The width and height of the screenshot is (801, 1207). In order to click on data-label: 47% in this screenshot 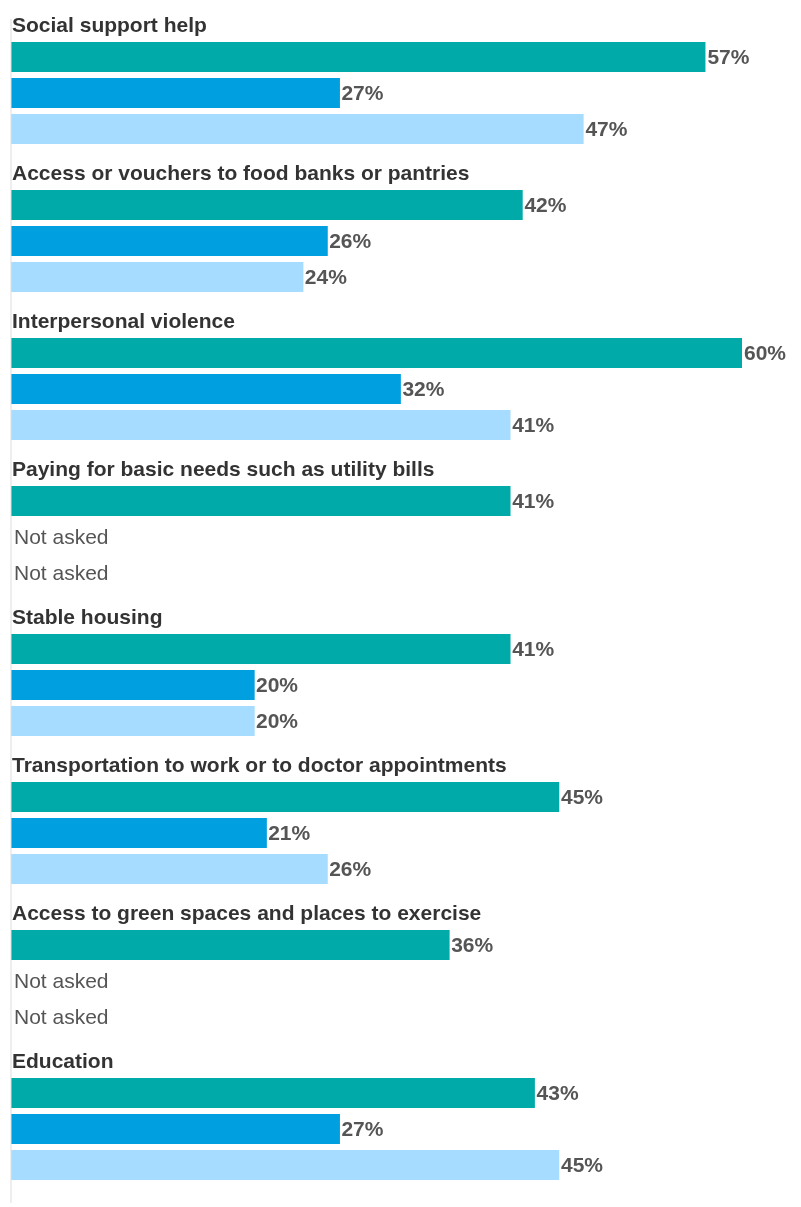, I will do `click(606, 128)`.